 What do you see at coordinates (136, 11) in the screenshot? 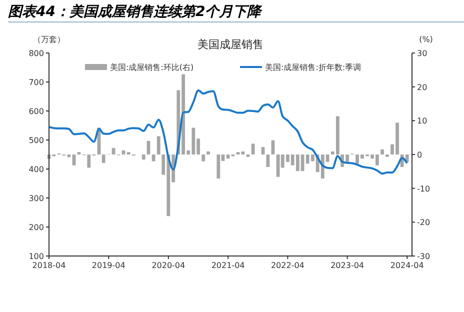
I see `chart-title: 图表44：美国成屋销售连续第2个月下降` at bounding box center [136, 11].